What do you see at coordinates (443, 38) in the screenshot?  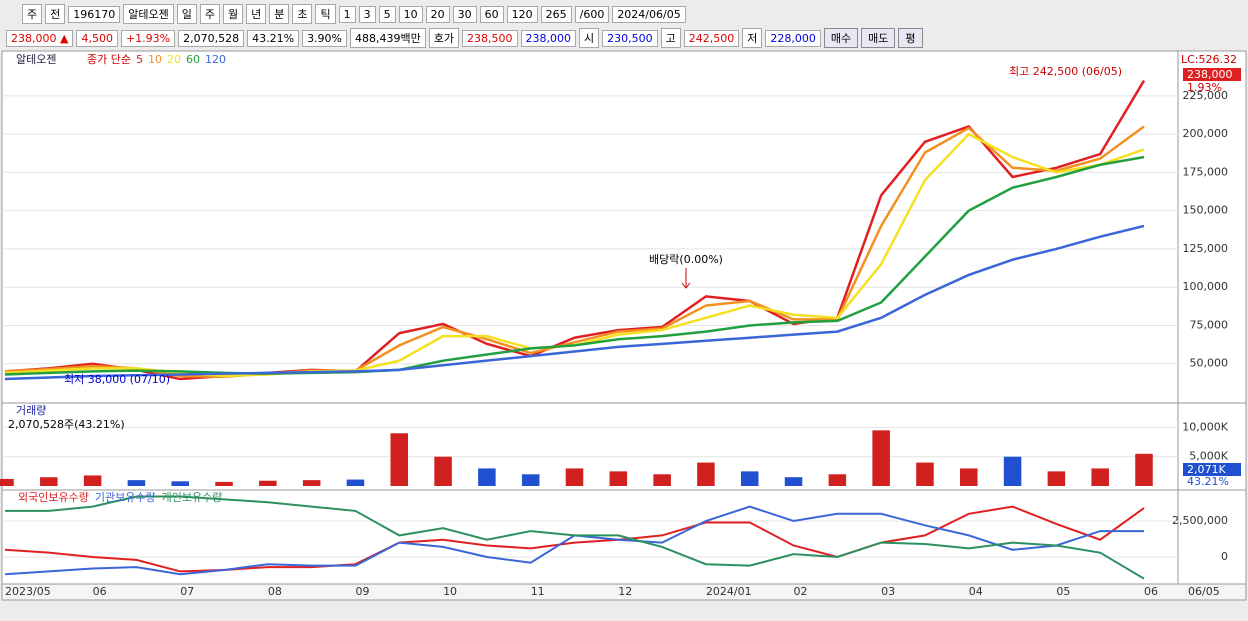 I see `info-item: 호가` at bounding box center [443, 38].